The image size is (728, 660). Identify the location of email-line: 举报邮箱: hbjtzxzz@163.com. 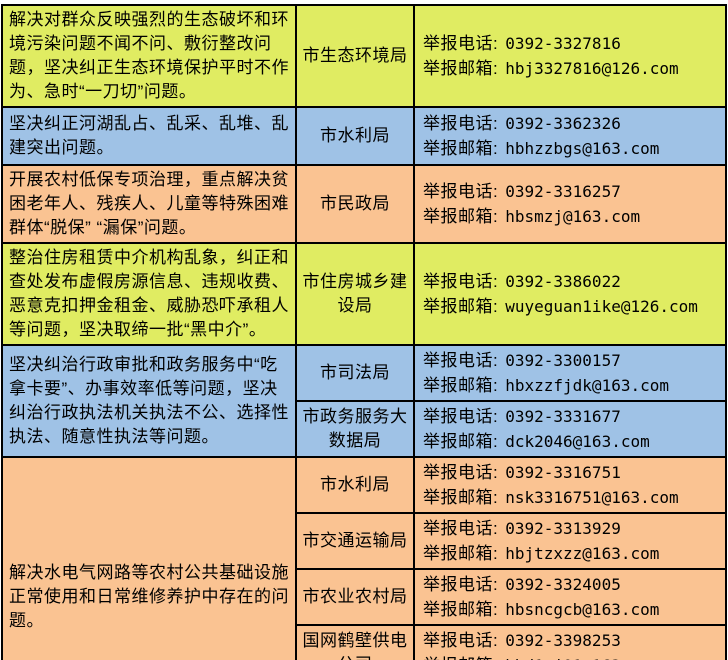
(570, 553).